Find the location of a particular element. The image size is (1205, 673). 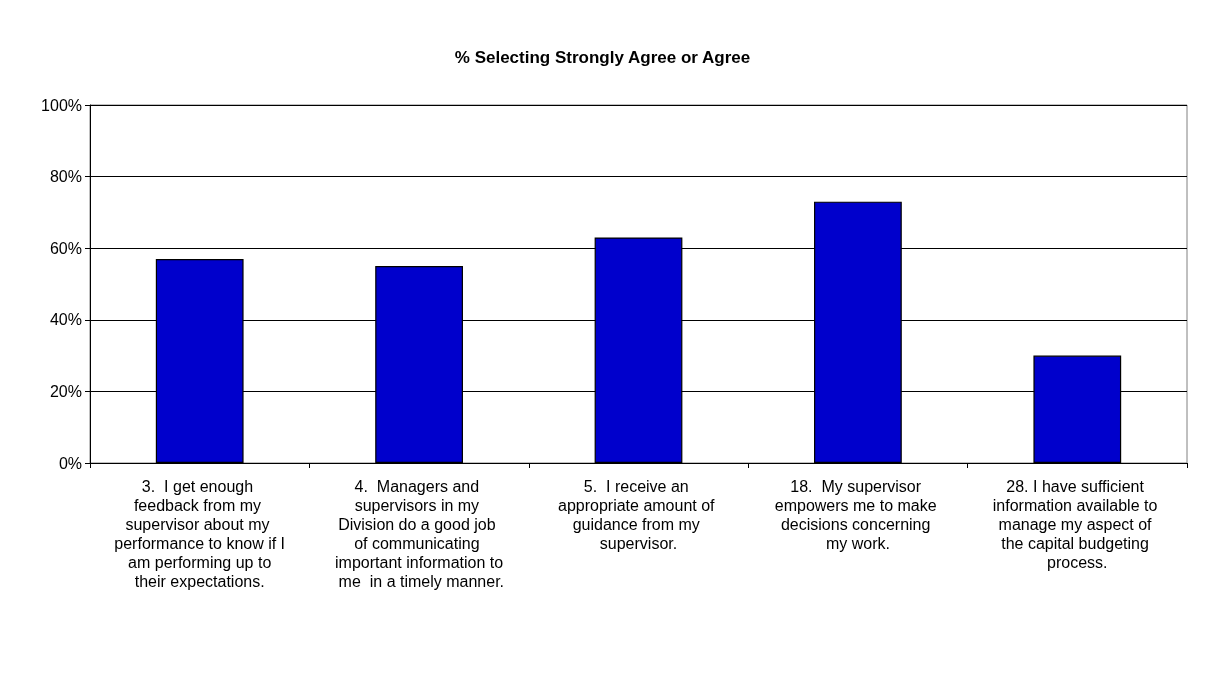

y-tick-label: 100% is located at coordinates (61, 105).